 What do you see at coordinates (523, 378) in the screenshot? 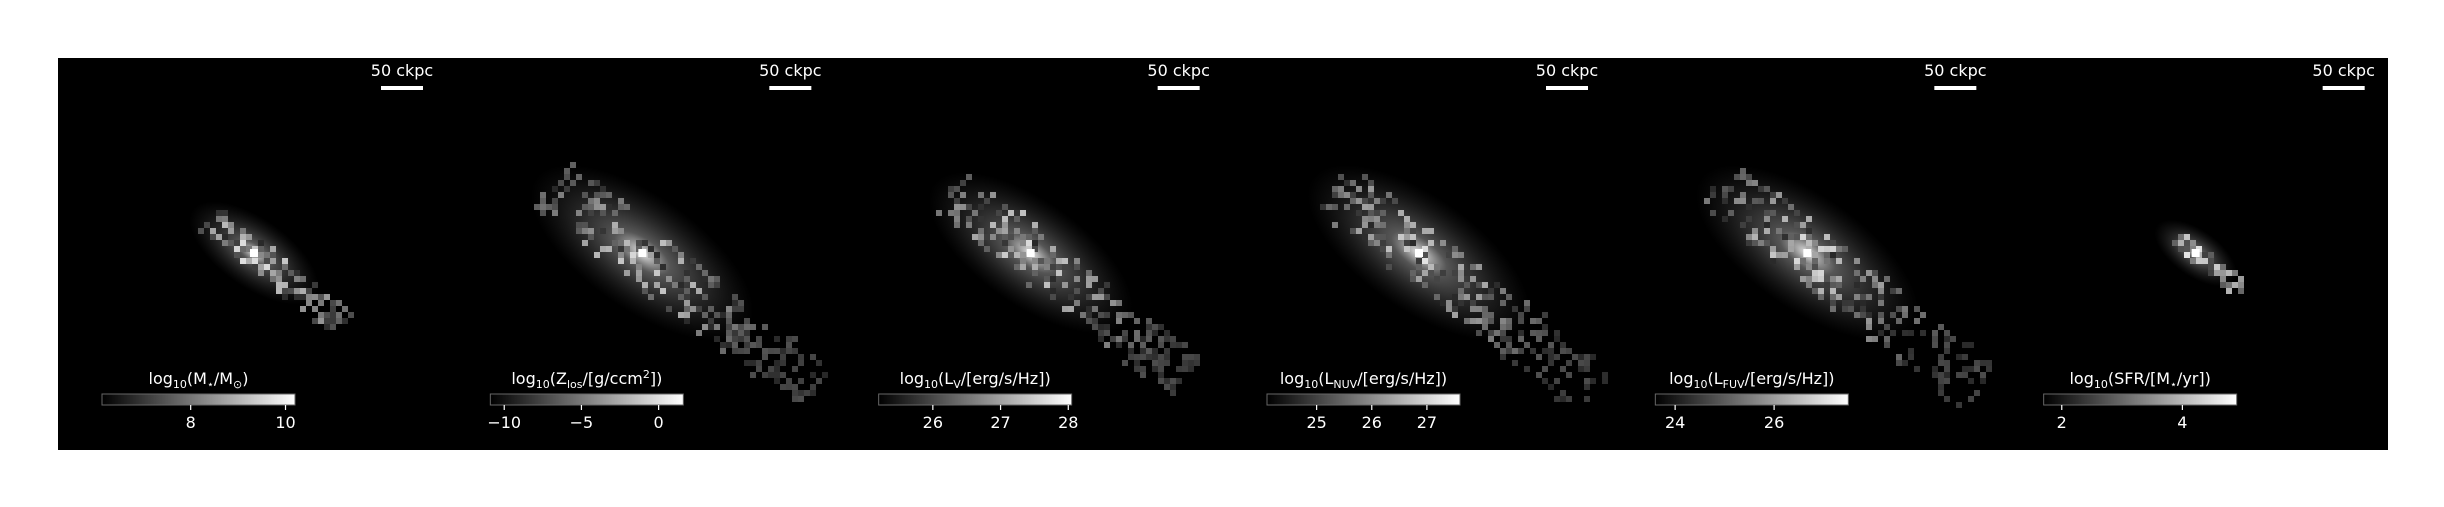
I see `label-part: log` at bounding box center [523, 378].